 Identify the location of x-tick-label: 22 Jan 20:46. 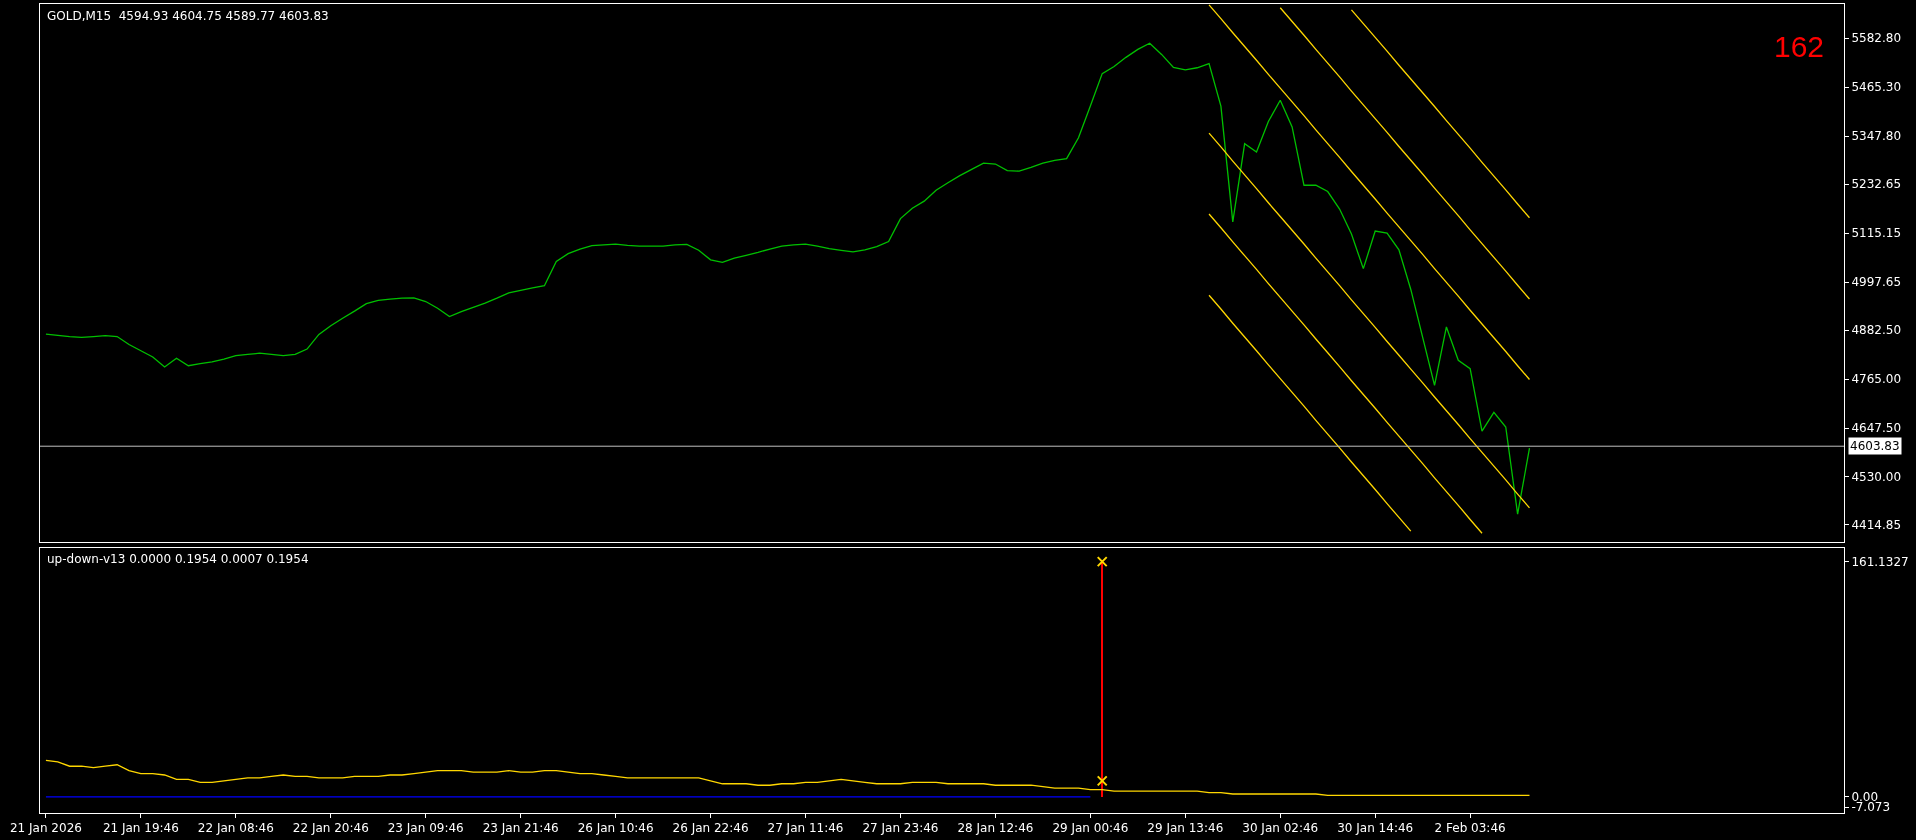
(330, 828).